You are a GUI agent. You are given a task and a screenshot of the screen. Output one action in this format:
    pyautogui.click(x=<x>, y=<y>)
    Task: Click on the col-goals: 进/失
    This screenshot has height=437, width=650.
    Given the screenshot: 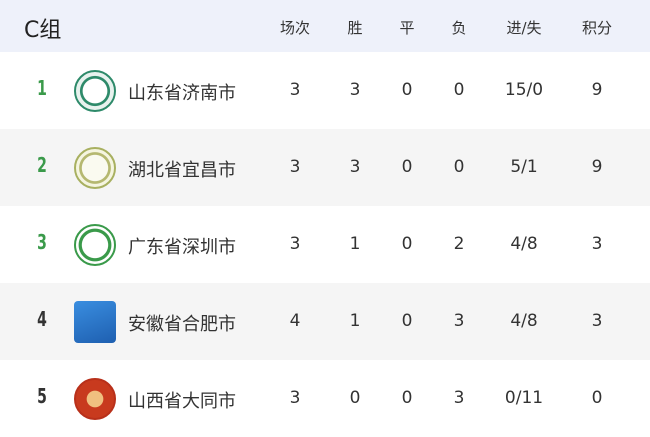 What is the action you would take?
    pyautogui.click(x=524, y=28)
    